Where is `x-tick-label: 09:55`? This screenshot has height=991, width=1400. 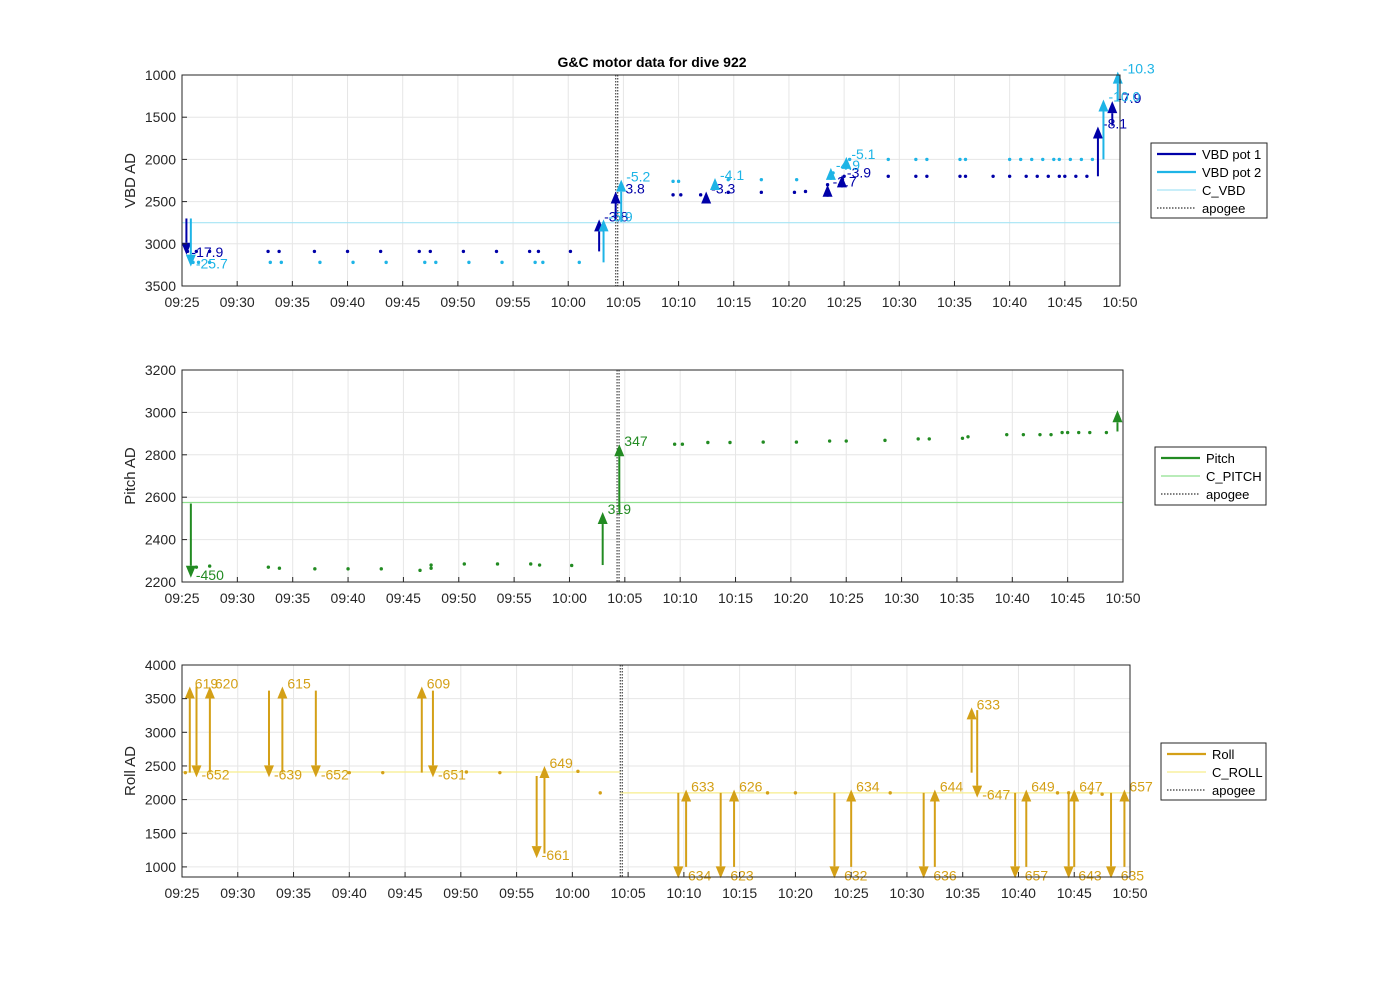
x-tick-label: 09:55 is located at coordinates (516, 893).